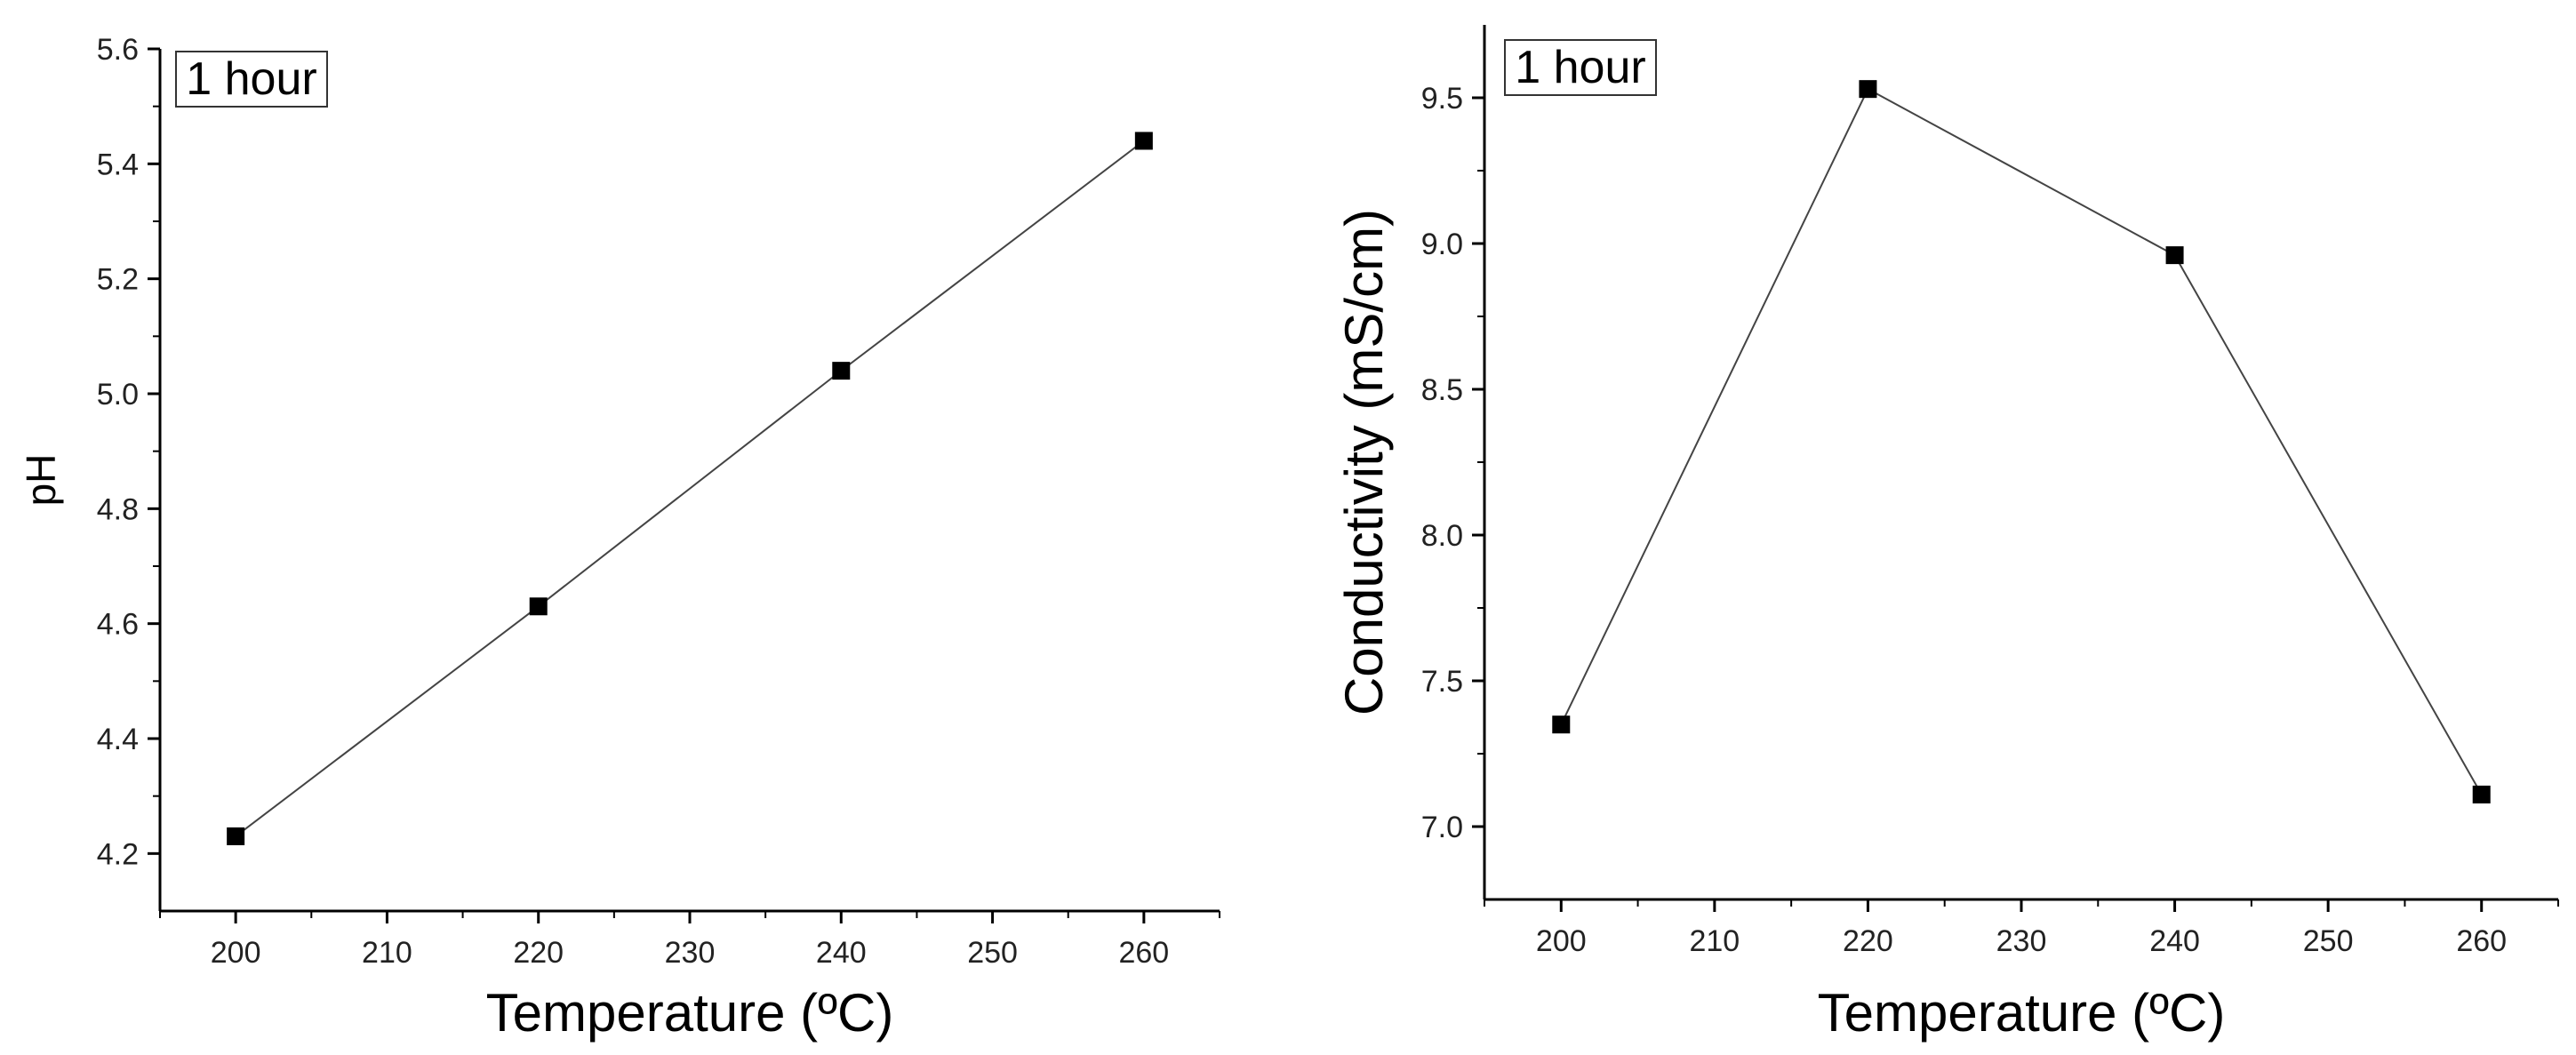 Image resolution: width=2576 pixels, height=1055 pixels. I want to click on y-tick-label: 5.4, so click(118, 164).